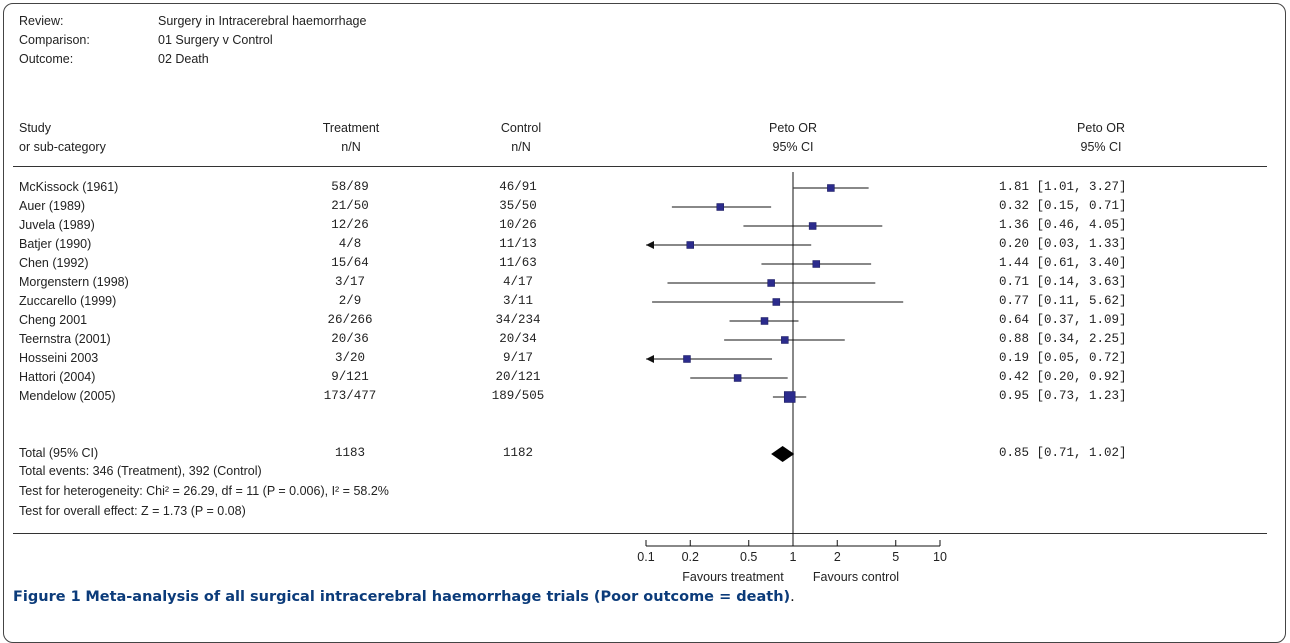 Image resolution: width=1290 pixels, height=643 pixels. Describe the element at coordinates (68, 301) in the screenshot. I see `study-name: Zuccarello (1999)` at that location.